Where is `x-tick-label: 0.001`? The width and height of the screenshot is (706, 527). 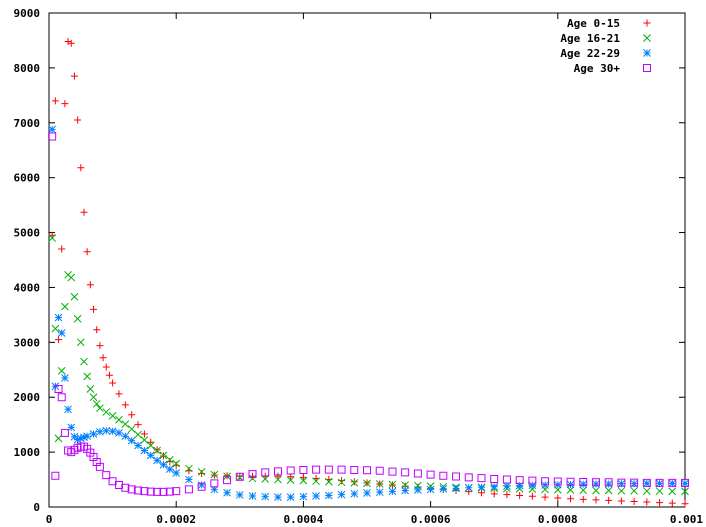 x-tick-label: 0.001 is located at coordinates (686, 519).